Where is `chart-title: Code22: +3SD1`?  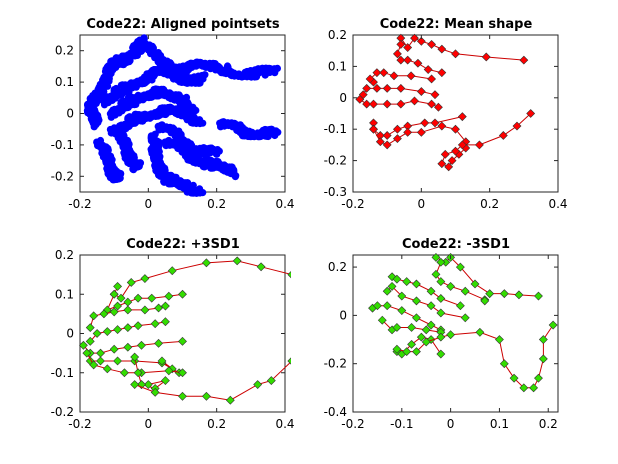 chart-title: Code22: +3SD1 is located at coordinates (183, 244).